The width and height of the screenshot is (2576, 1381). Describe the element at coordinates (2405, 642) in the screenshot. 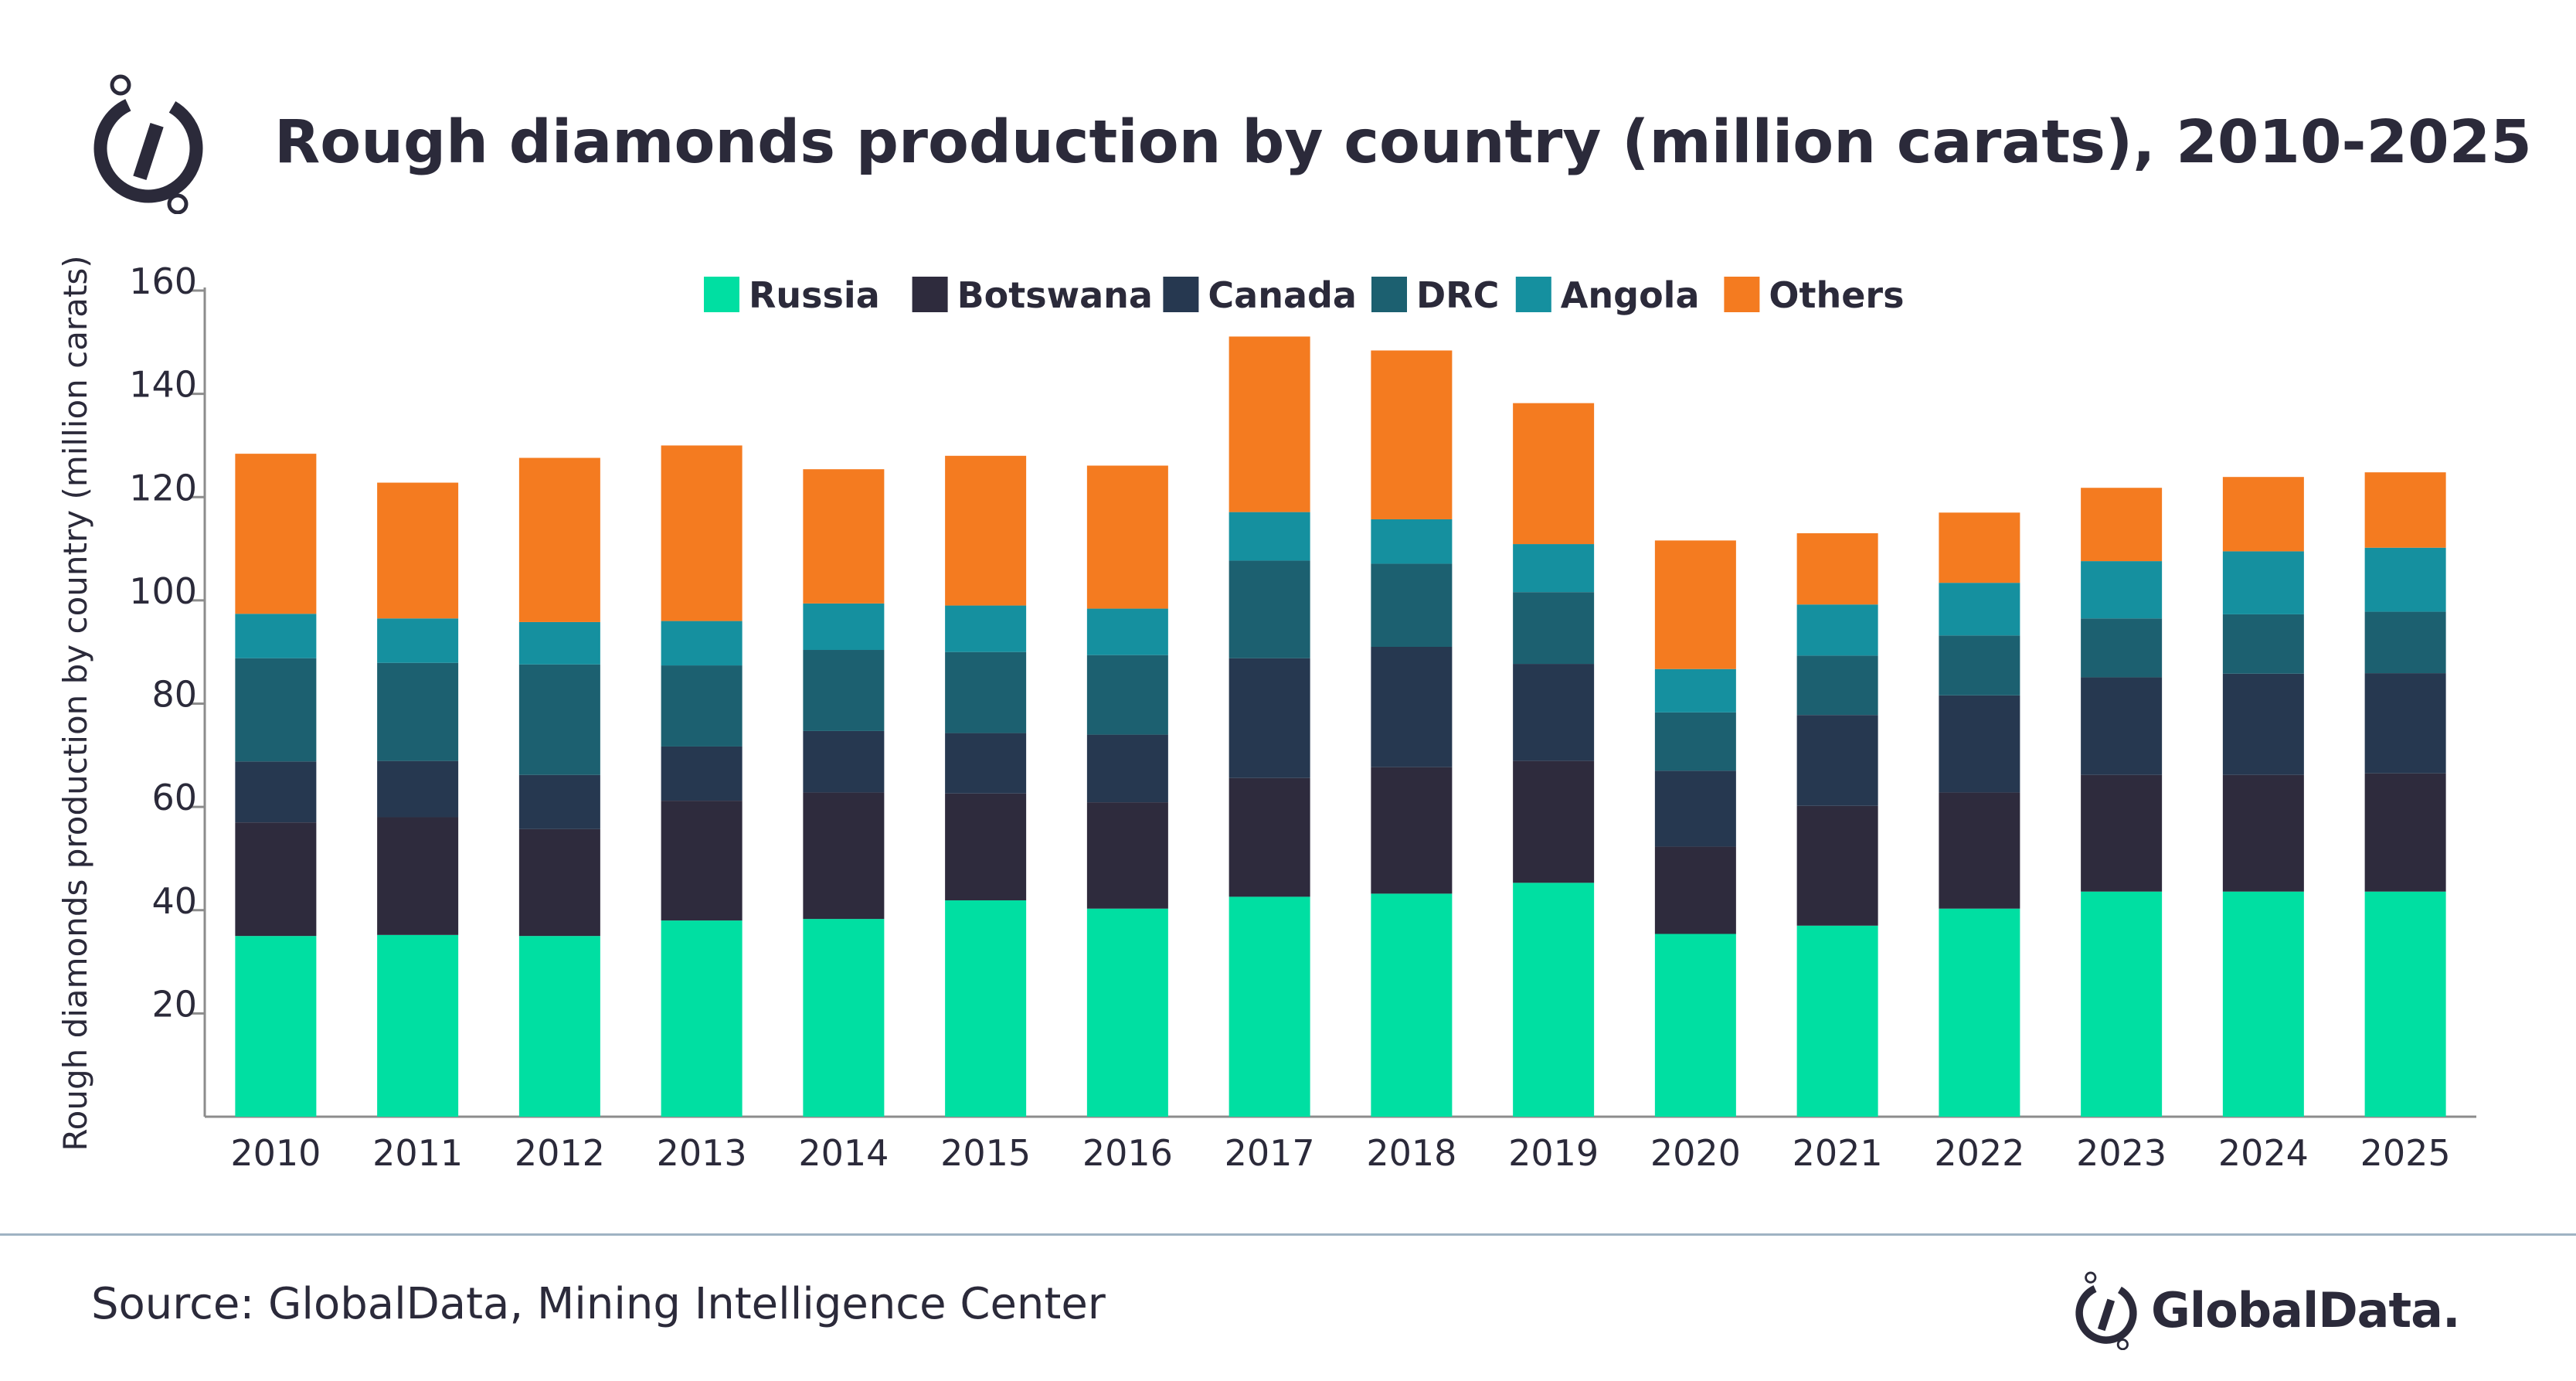

I see `bar-drc-2025` at that location.